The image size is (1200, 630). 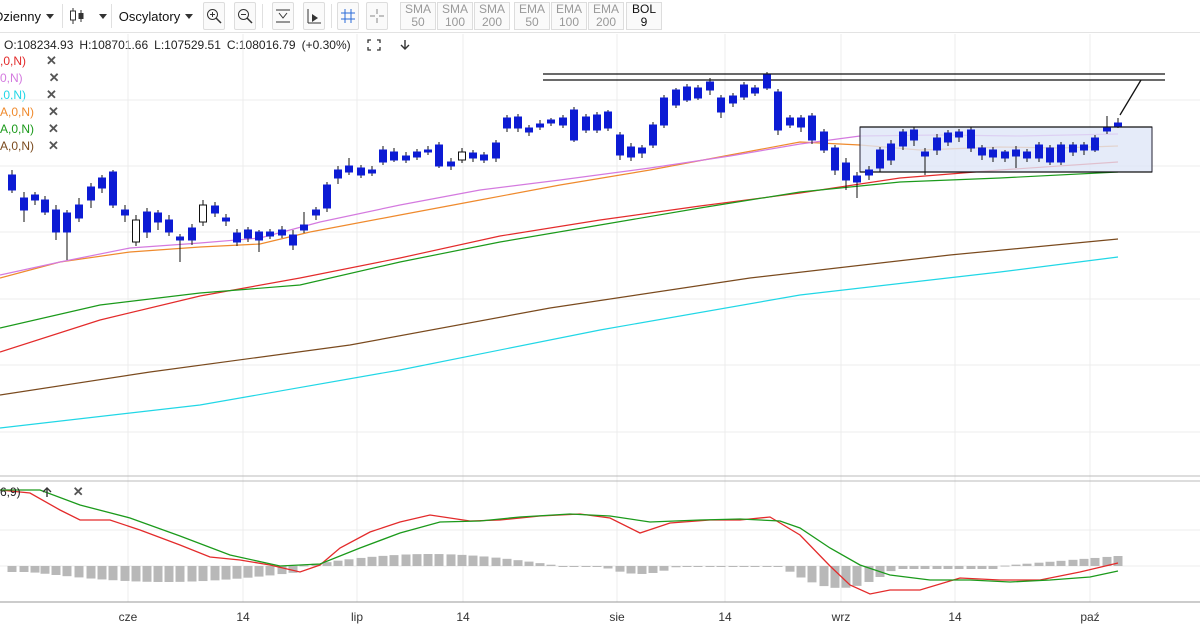 I want to click on crosshair-button, so click(x=377, y=16).